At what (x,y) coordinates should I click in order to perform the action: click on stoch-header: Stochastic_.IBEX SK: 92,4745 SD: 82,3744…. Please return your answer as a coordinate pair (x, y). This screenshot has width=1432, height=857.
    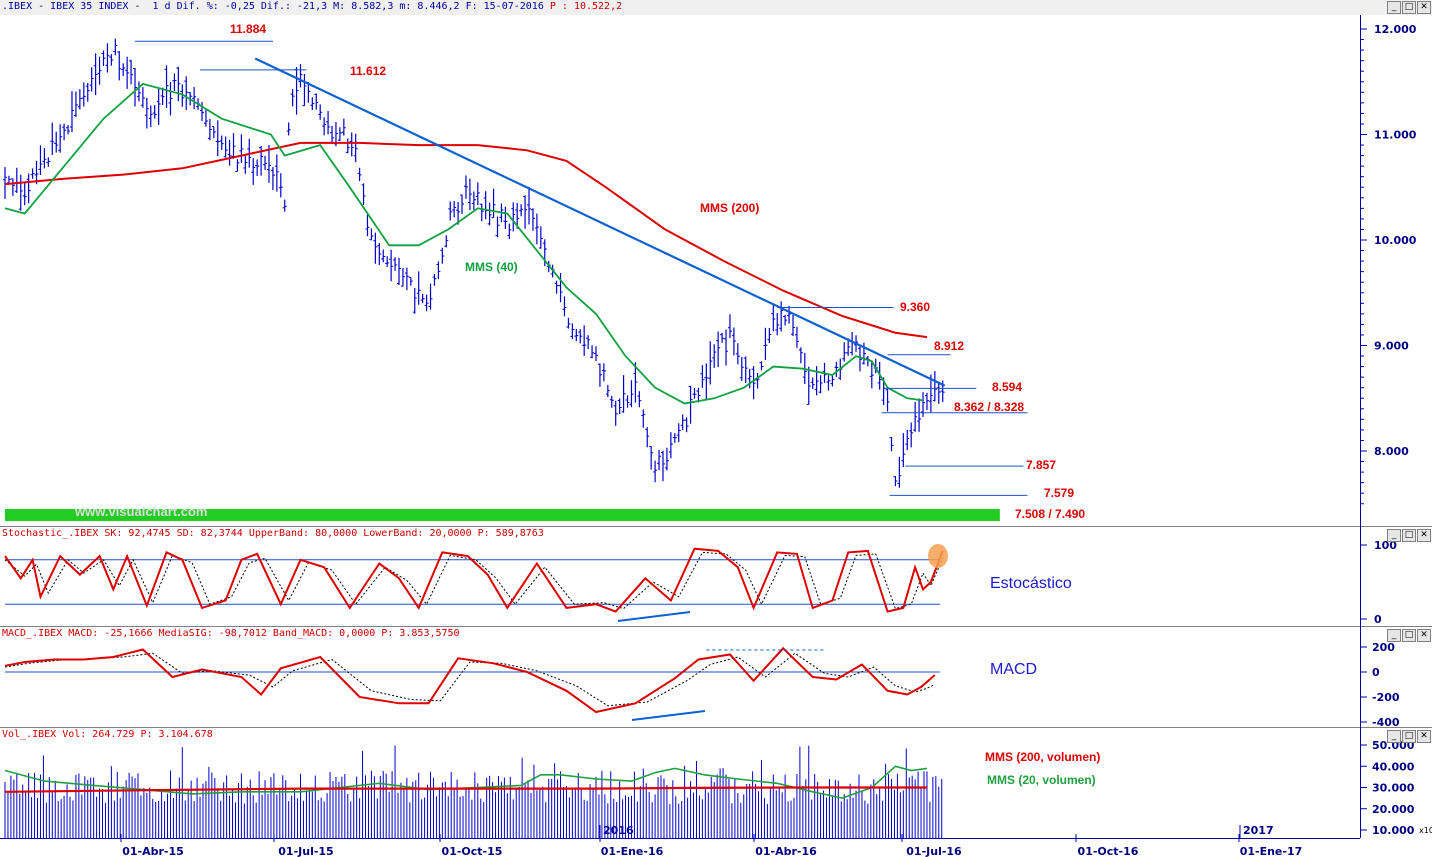
    Looking at the image, I should click on (273, 534).